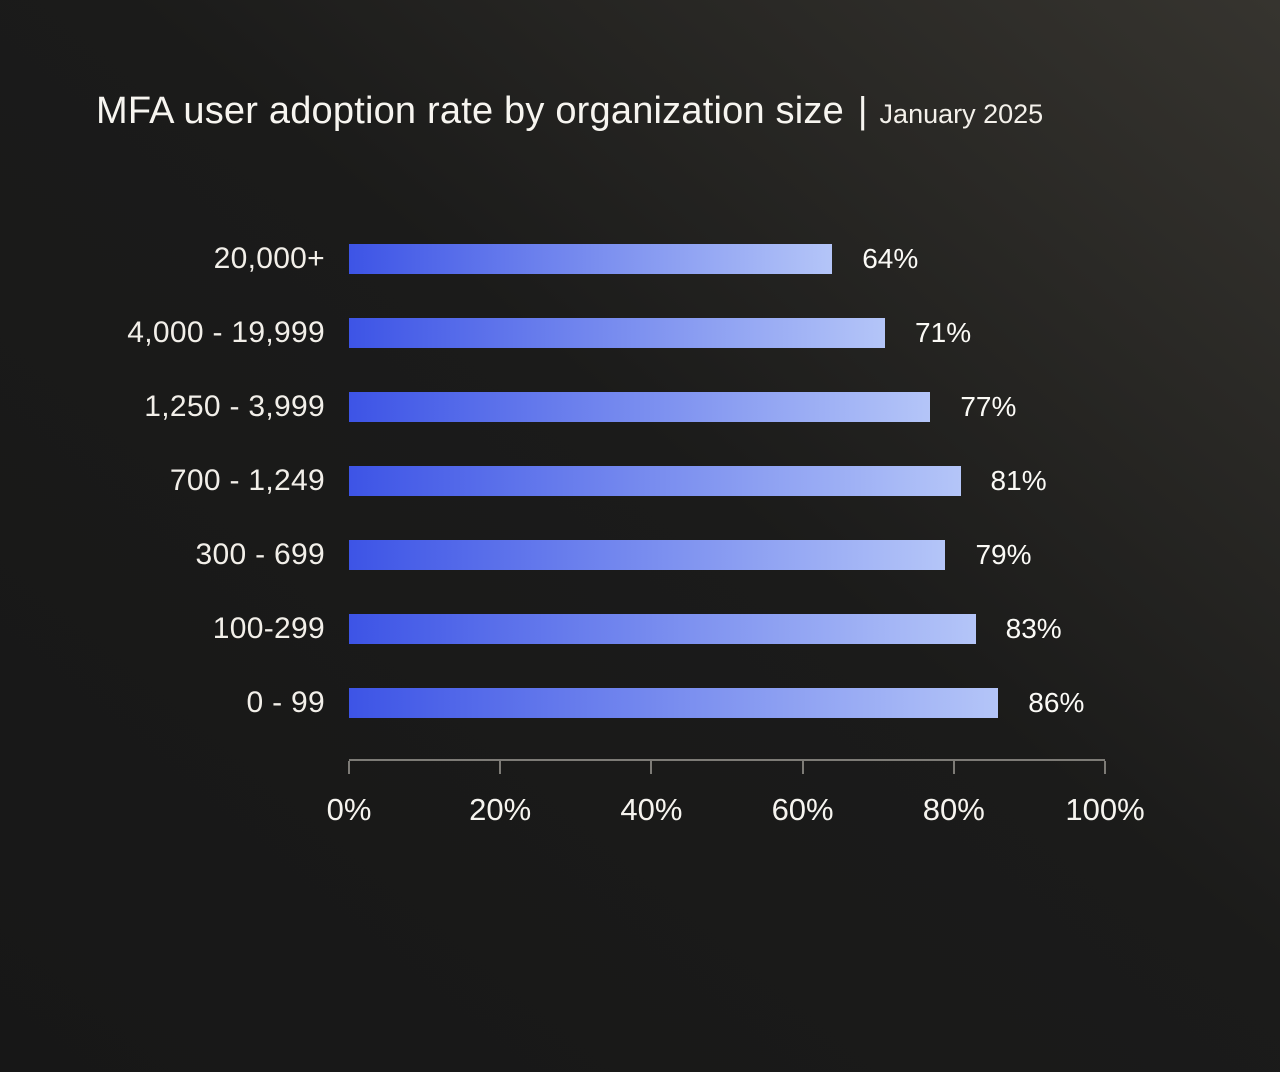  I want to click on category-label: 0 - 99, so click(285, 702).